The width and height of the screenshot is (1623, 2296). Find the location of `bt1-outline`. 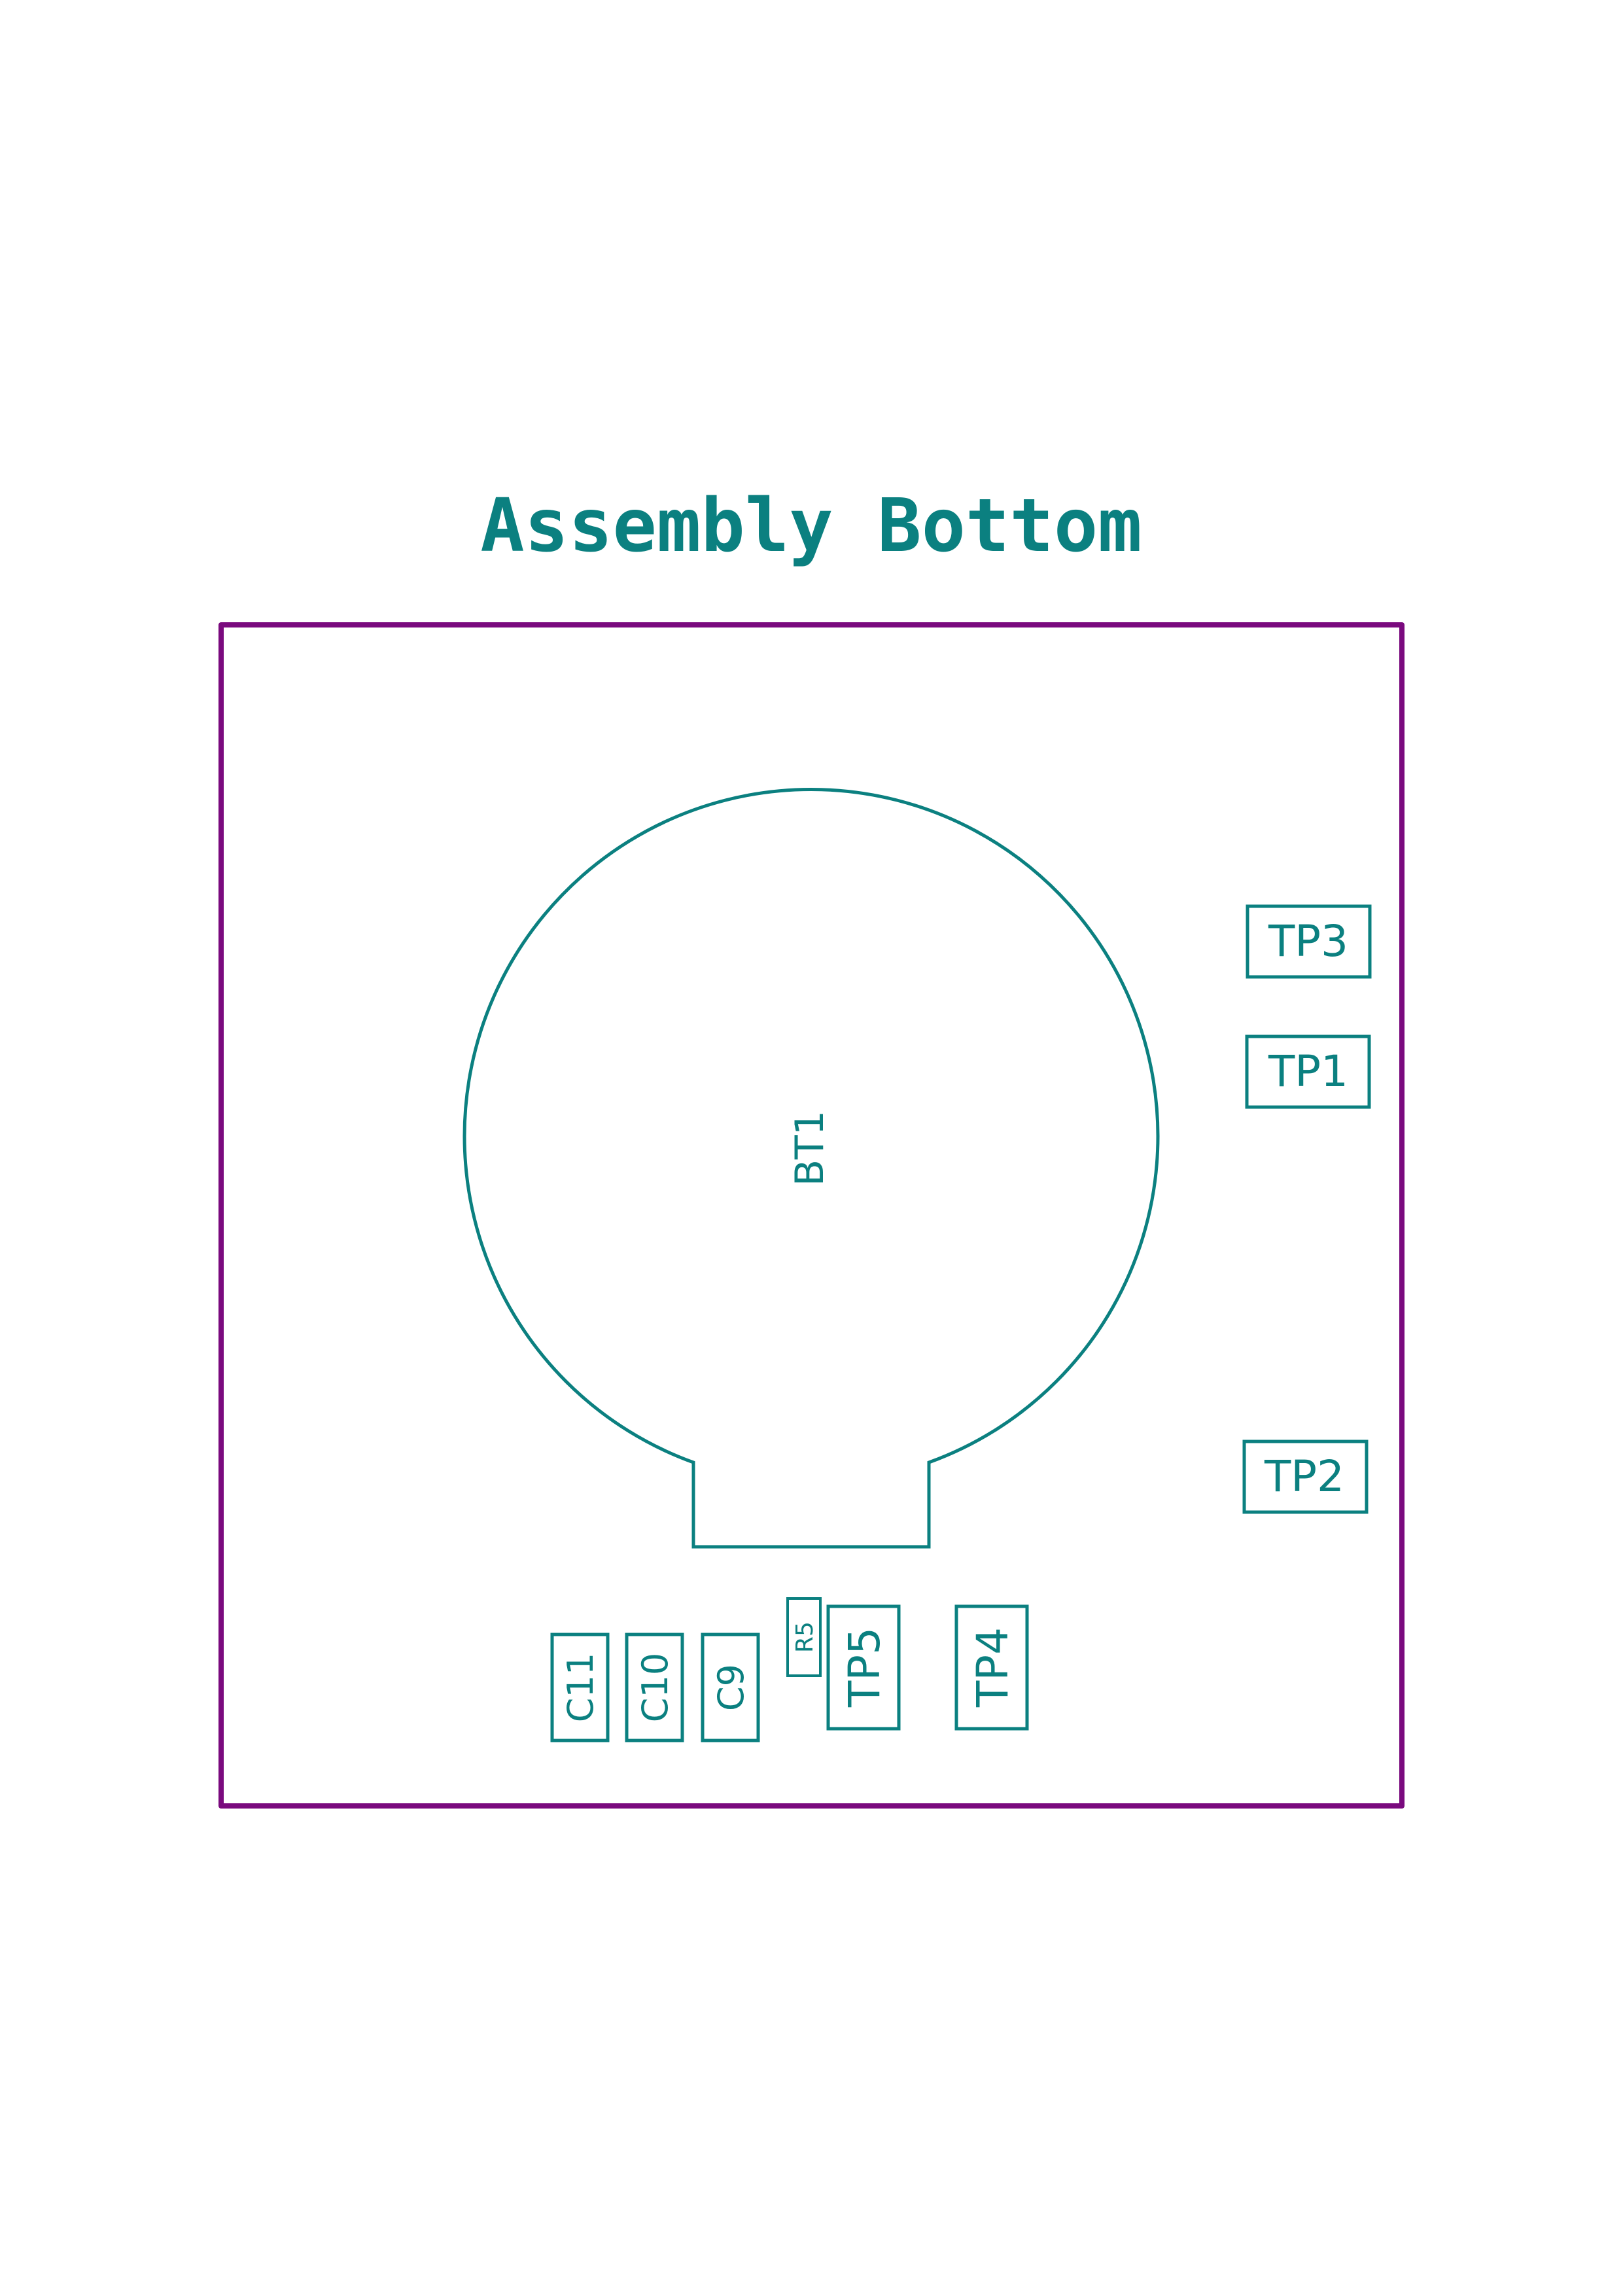

bt1-outline is located at coordinates (811, 1169).